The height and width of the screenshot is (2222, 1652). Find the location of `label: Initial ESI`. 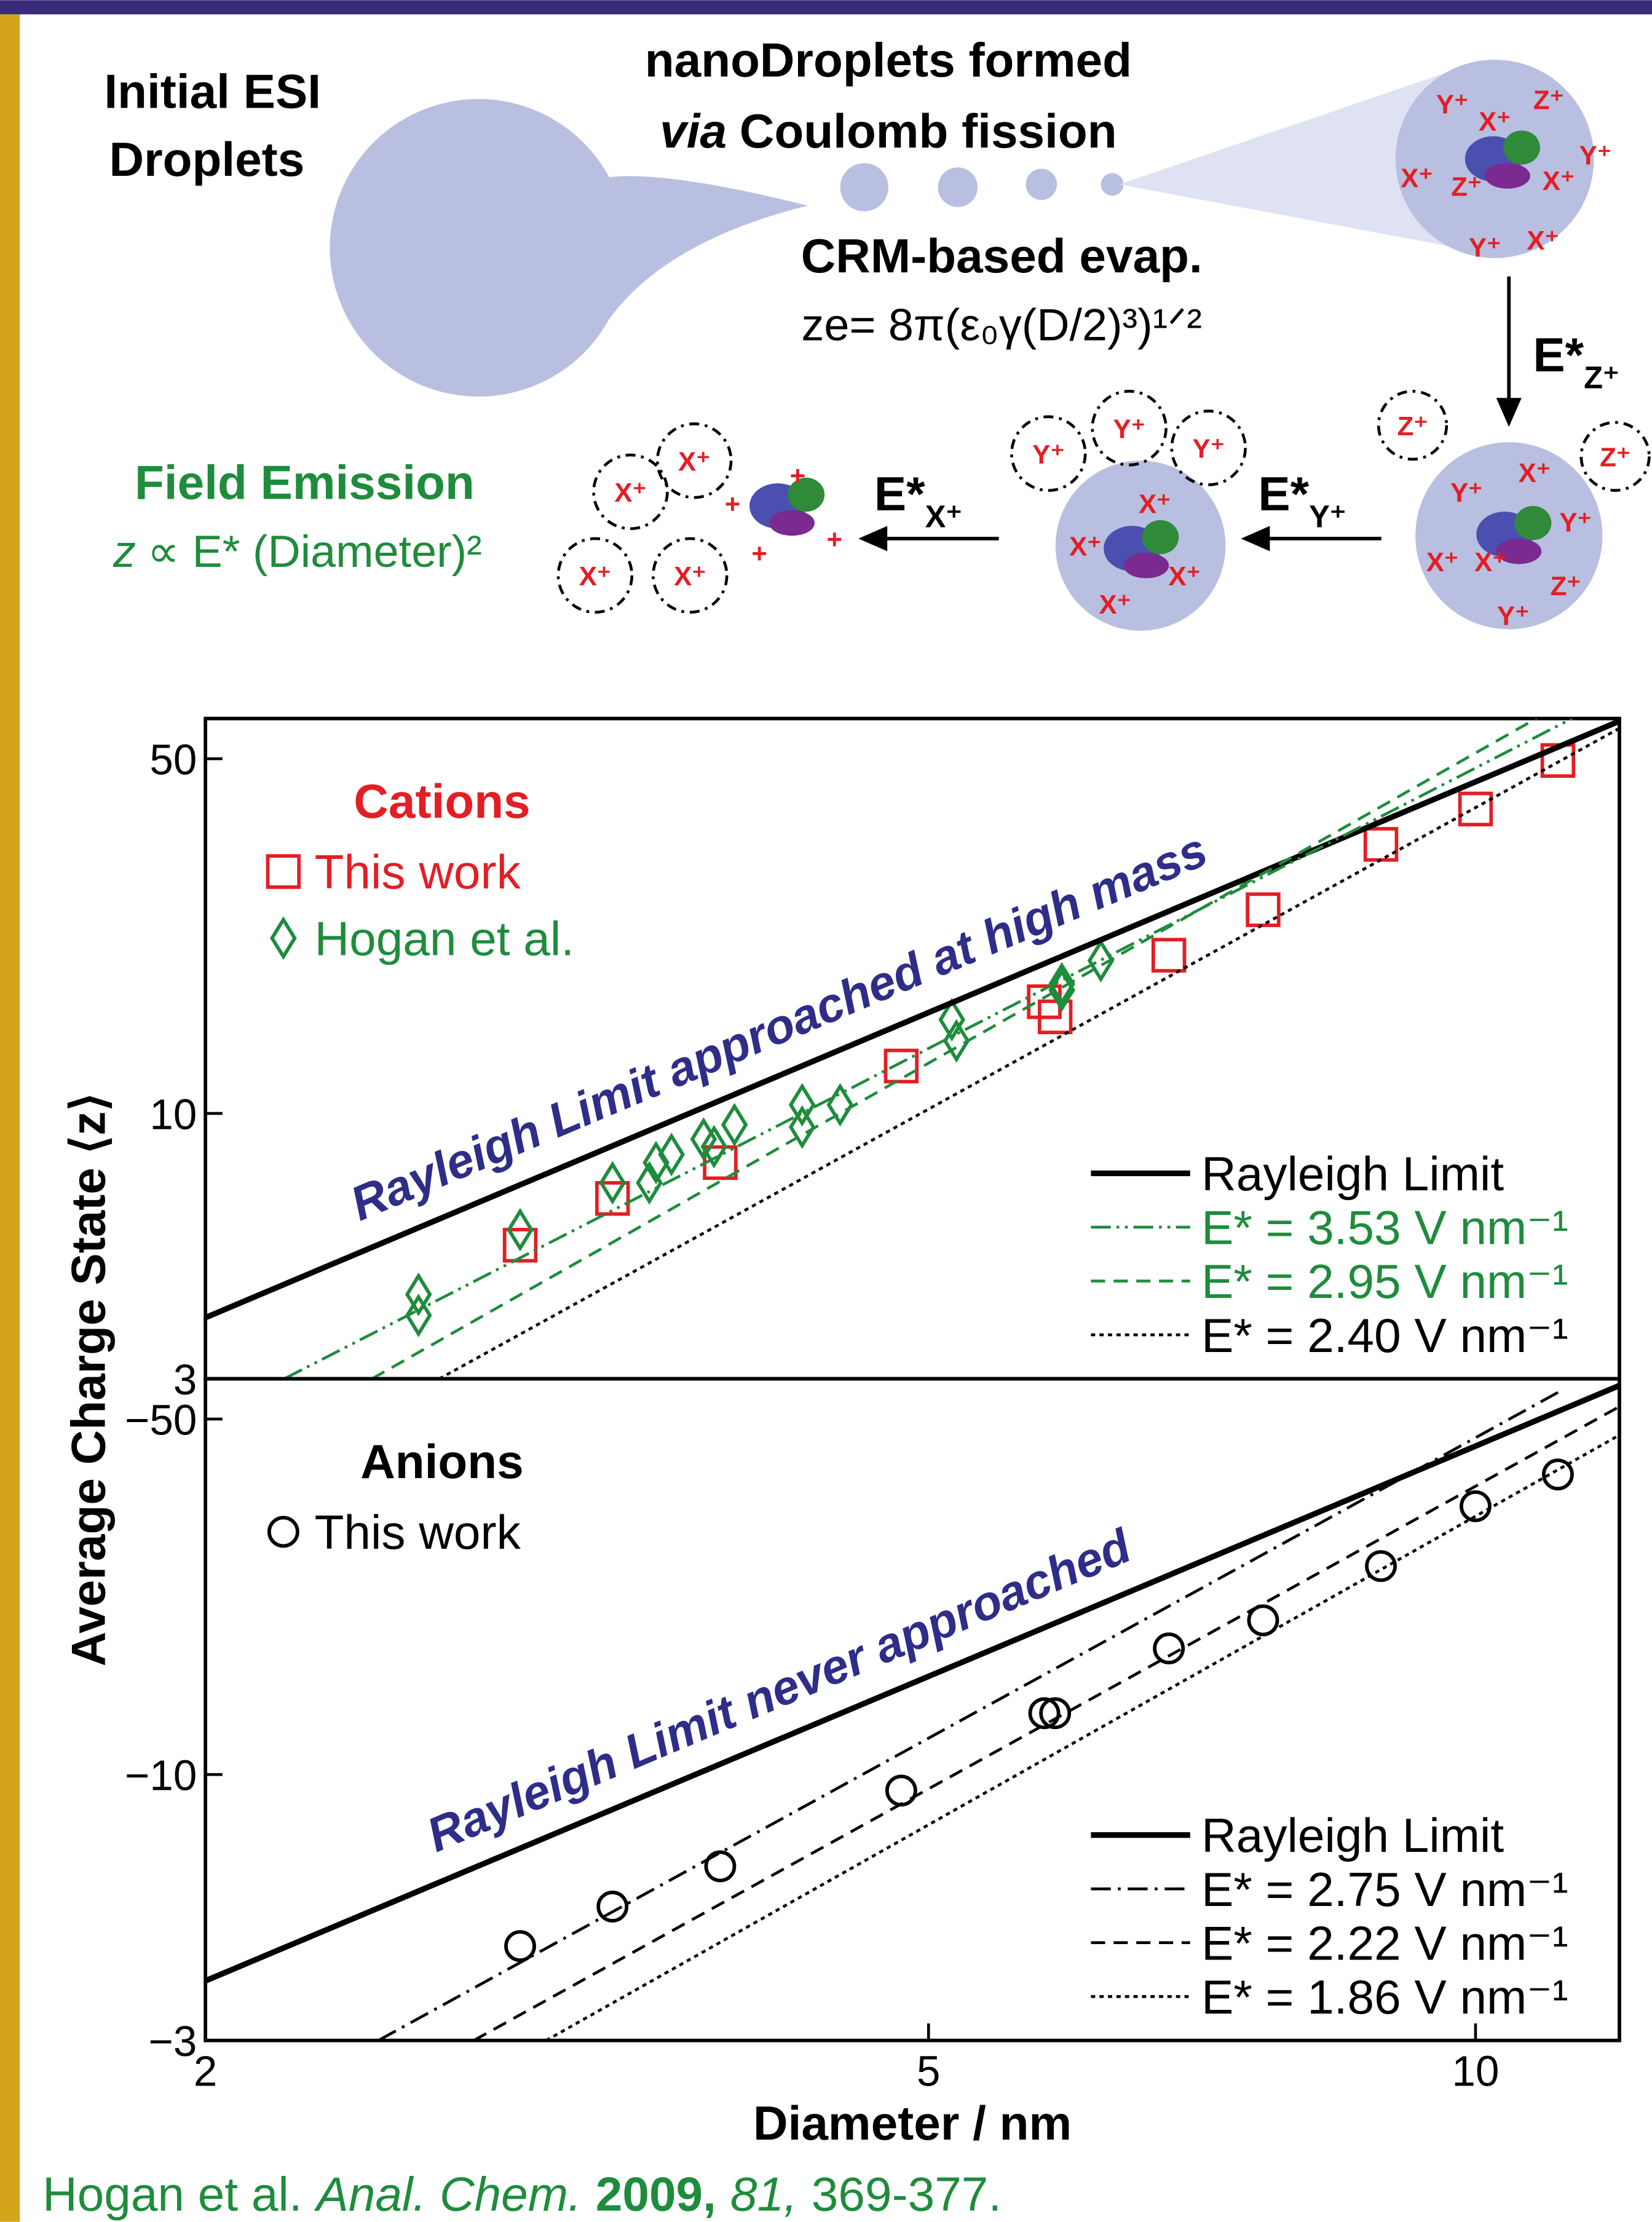

label: Initial ESI is located at coordinates (212, 91).